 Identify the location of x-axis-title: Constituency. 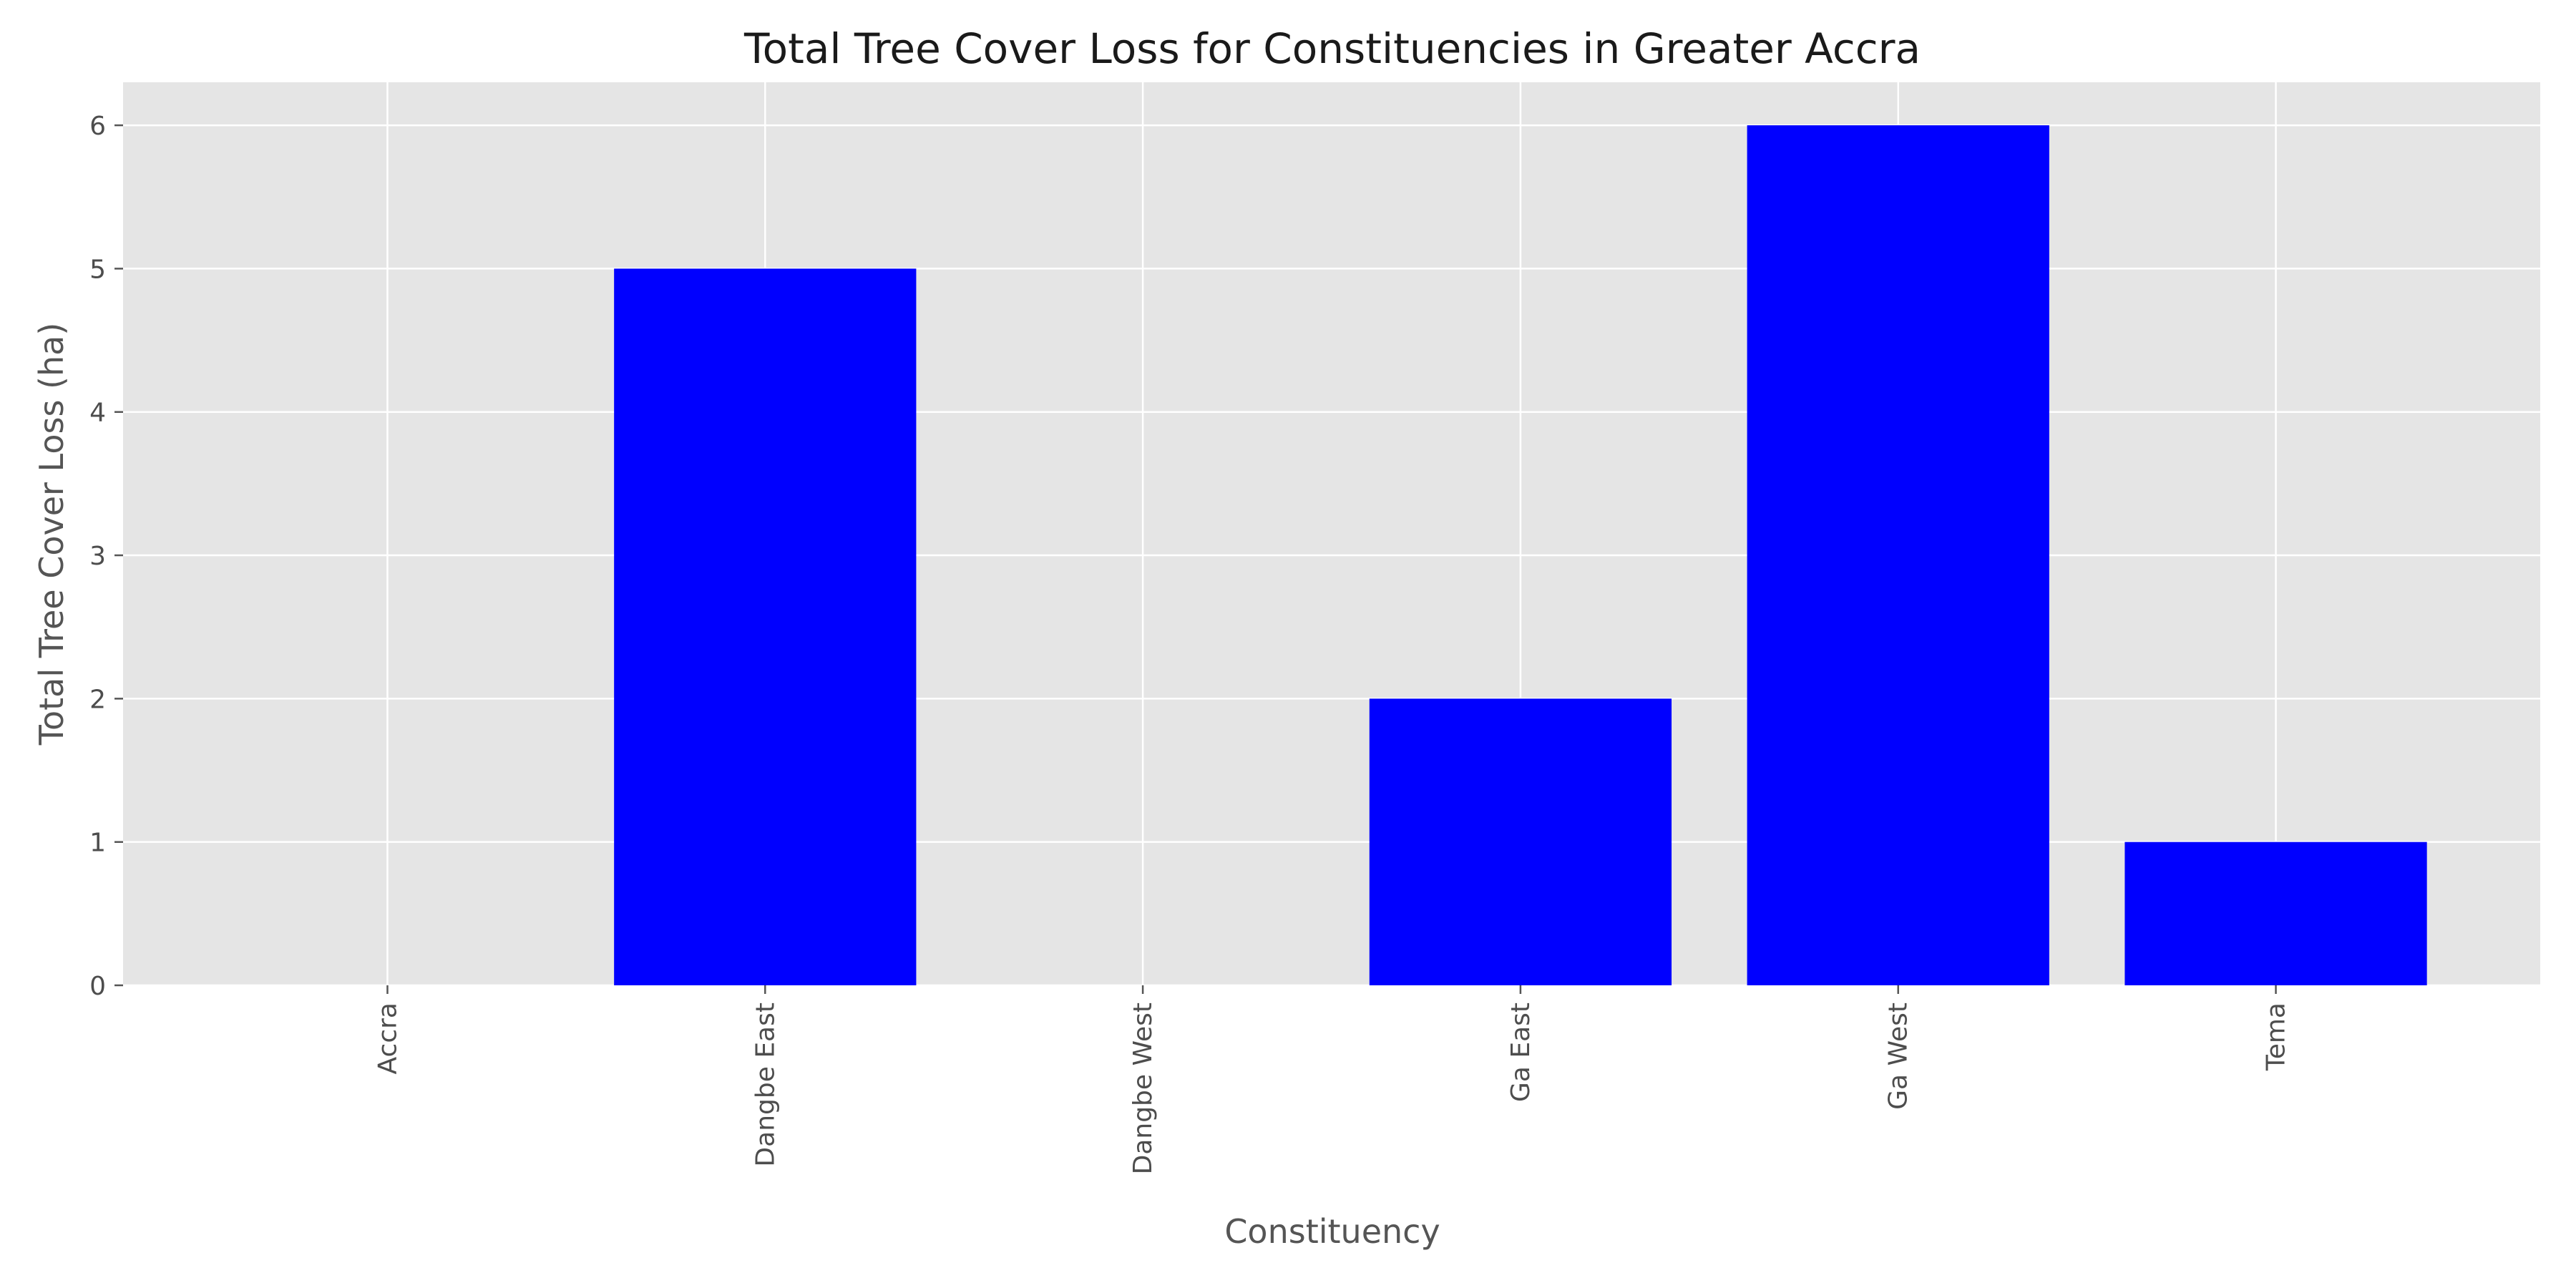
(1332, 1231).